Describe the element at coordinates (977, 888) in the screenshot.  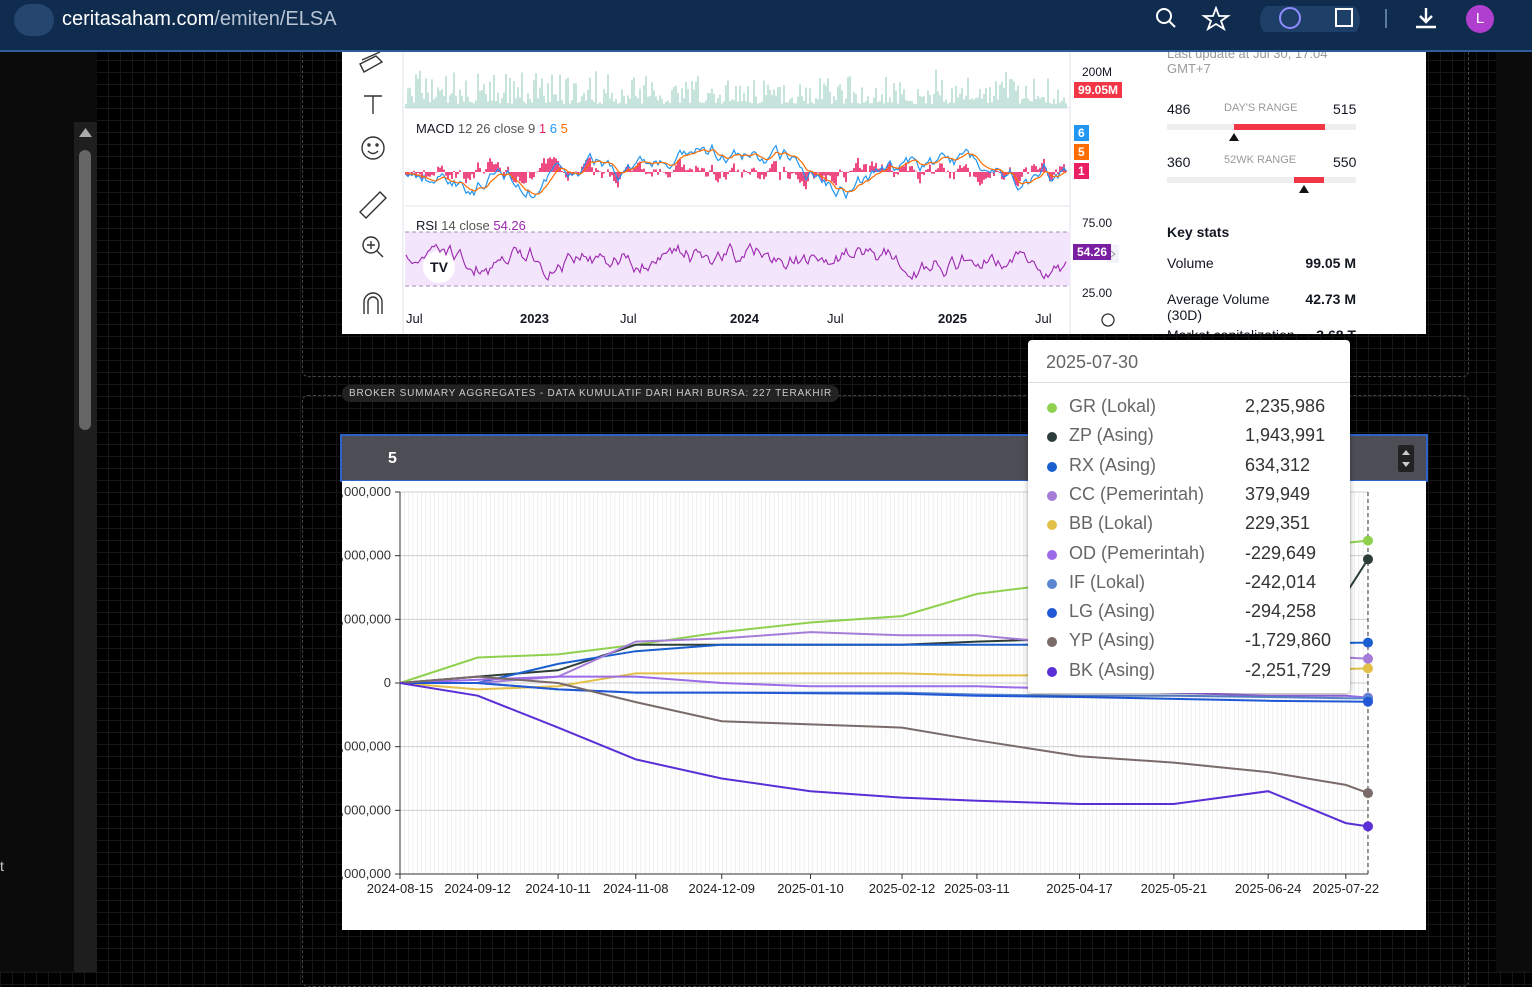
I see `x-tick-label: 2025-03-11` at that location.